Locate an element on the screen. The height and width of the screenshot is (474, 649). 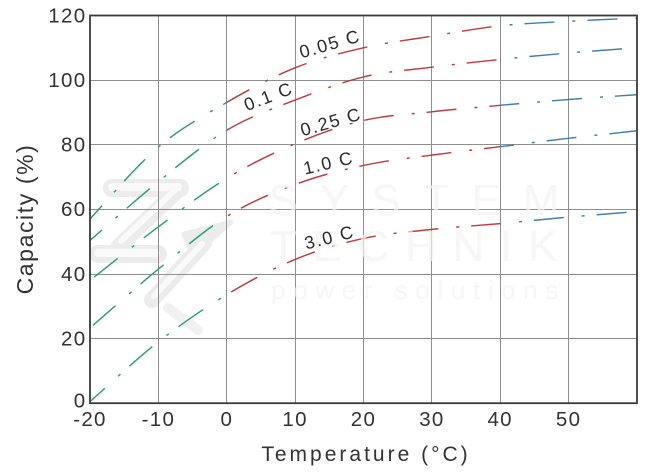
svg-text: SYSTEM is located at coordinates (425, 200).